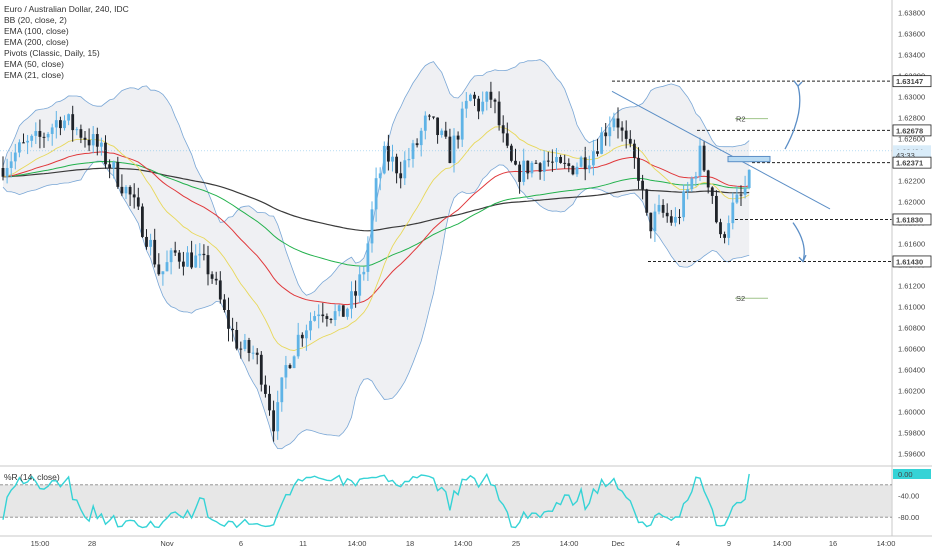 This screenshot has width=932, height=550. What do you see at coordinates (911, 412) in the screenshot?
I see `price-tick-label: 1.60000` at bounding box center [911, 412].